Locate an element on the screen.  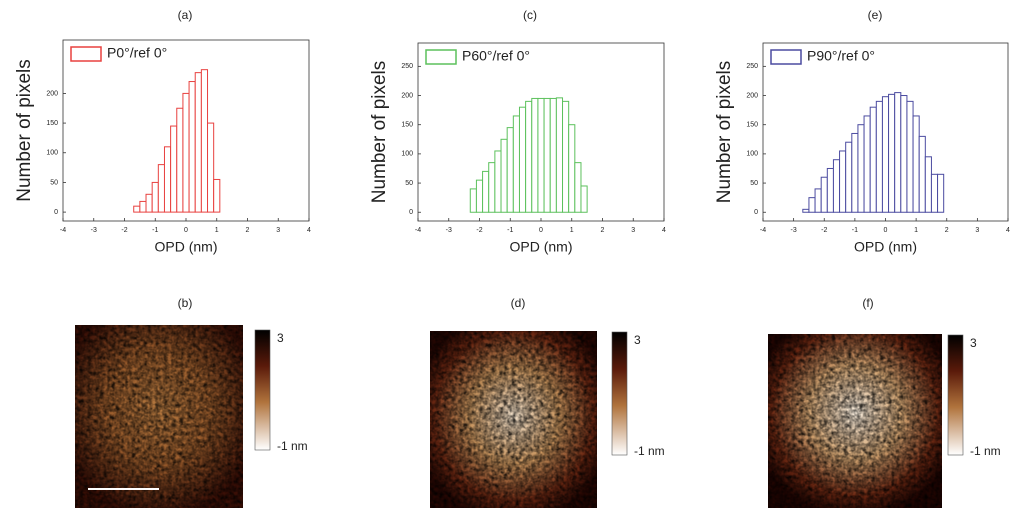
legend-label: P90°/ref 0° is located at coordinates (841, 56).